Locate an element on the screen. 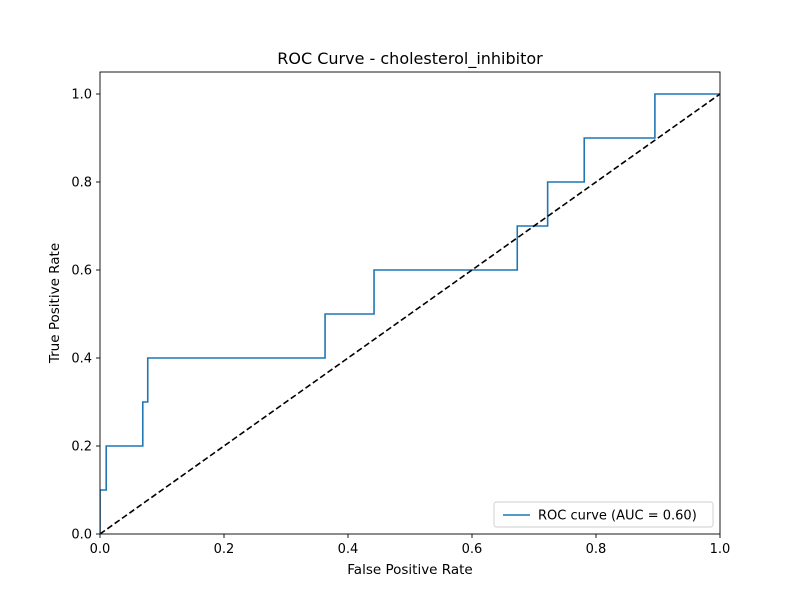 This screenshot has width=800, height=600. y-axis-label: True Positive Rate is located at coordinates (55, 303).